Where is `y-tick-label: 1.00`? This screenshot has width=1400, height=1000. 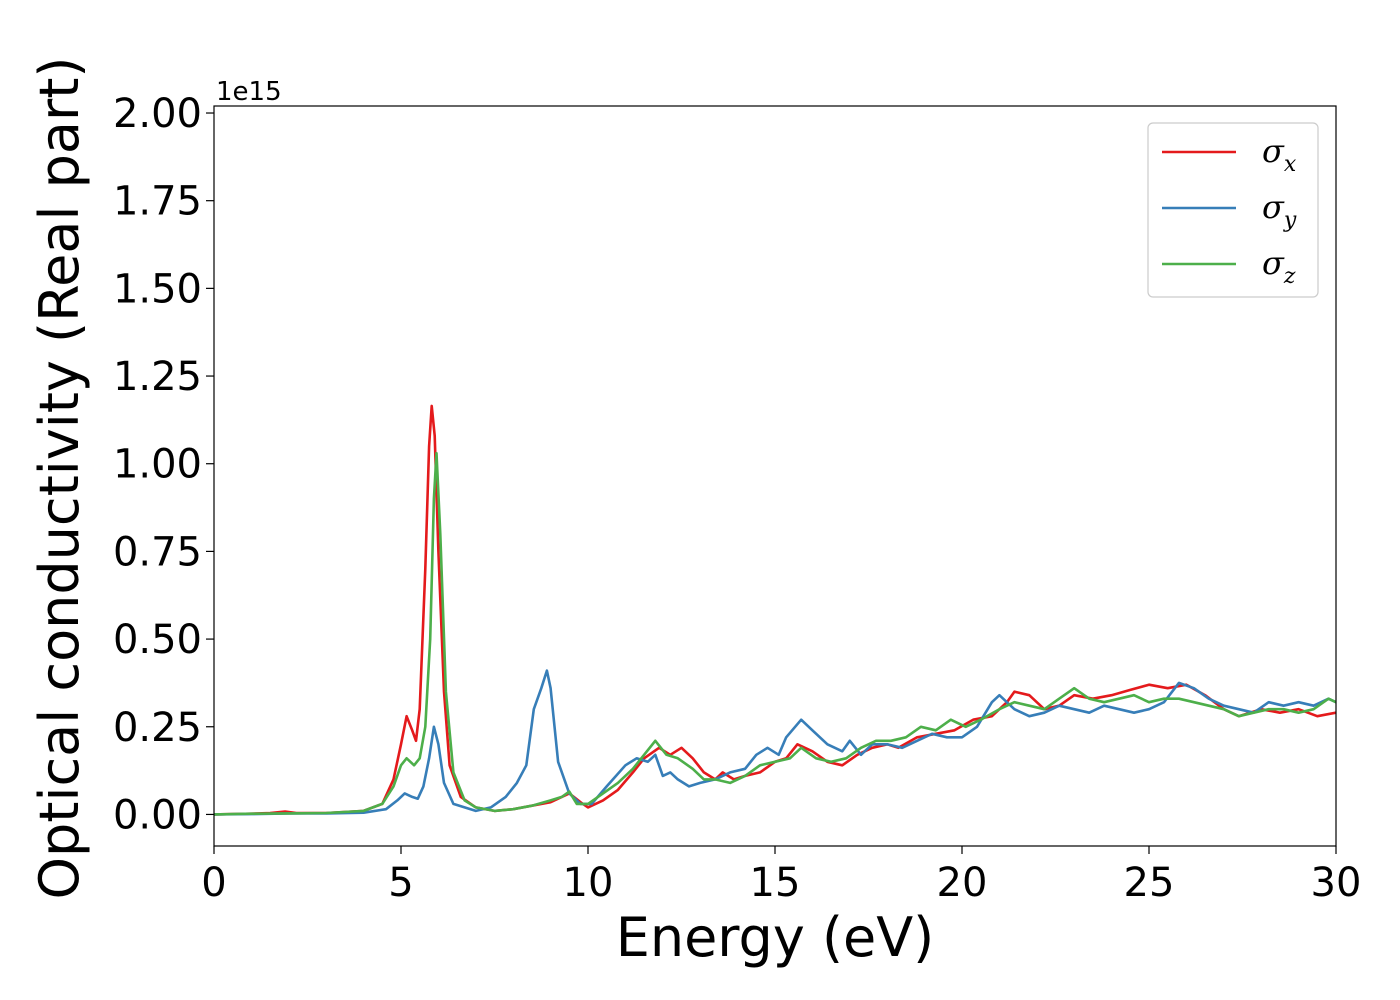
y-tick-label: 1.00 is located at coordinates (157, 465).